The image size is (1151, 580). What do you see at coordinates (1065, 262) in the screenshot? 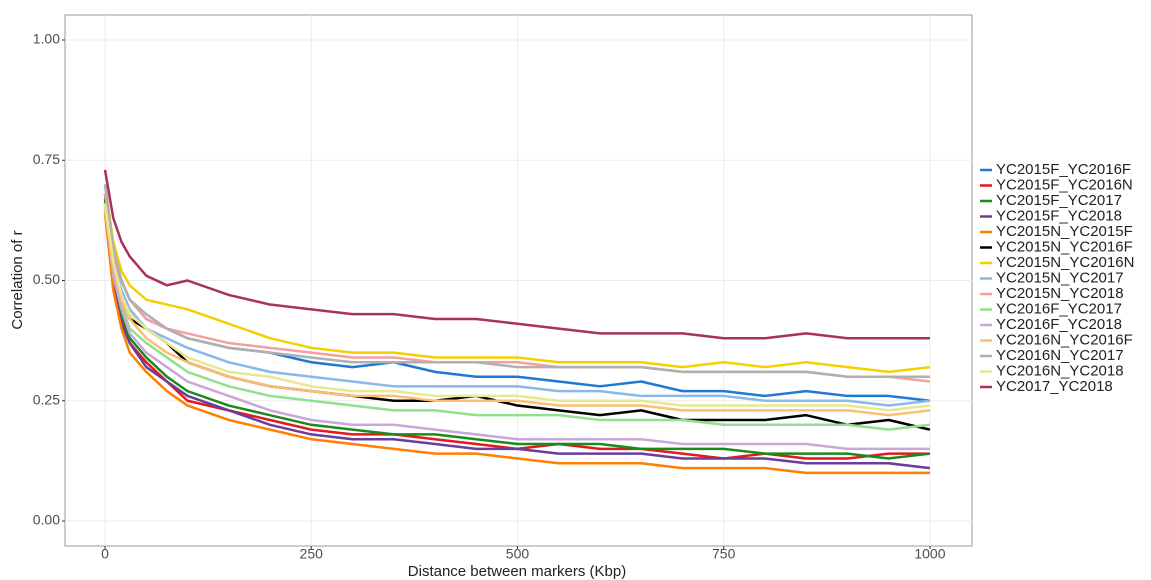
I see `legend-label: YC2015N_YC2016N` at bounding box center [1065, 262].